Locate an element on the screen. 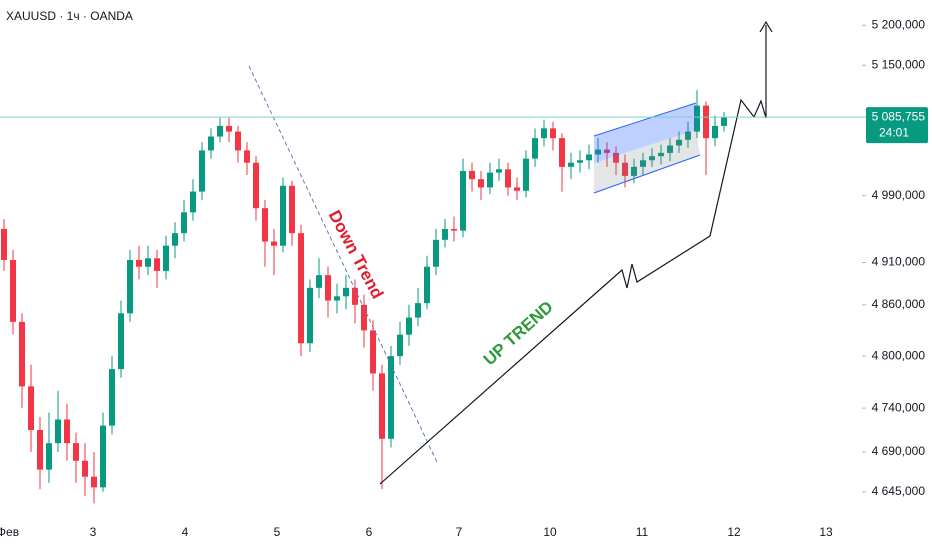  downtrend-line is located at coordinates (343, 264).